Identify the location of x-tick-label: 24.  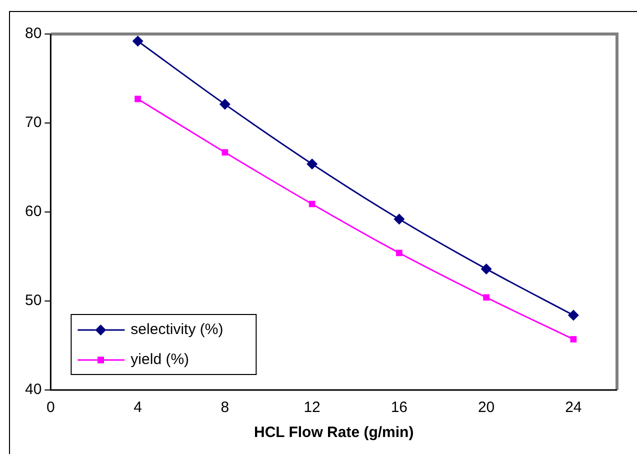
(573, 407).